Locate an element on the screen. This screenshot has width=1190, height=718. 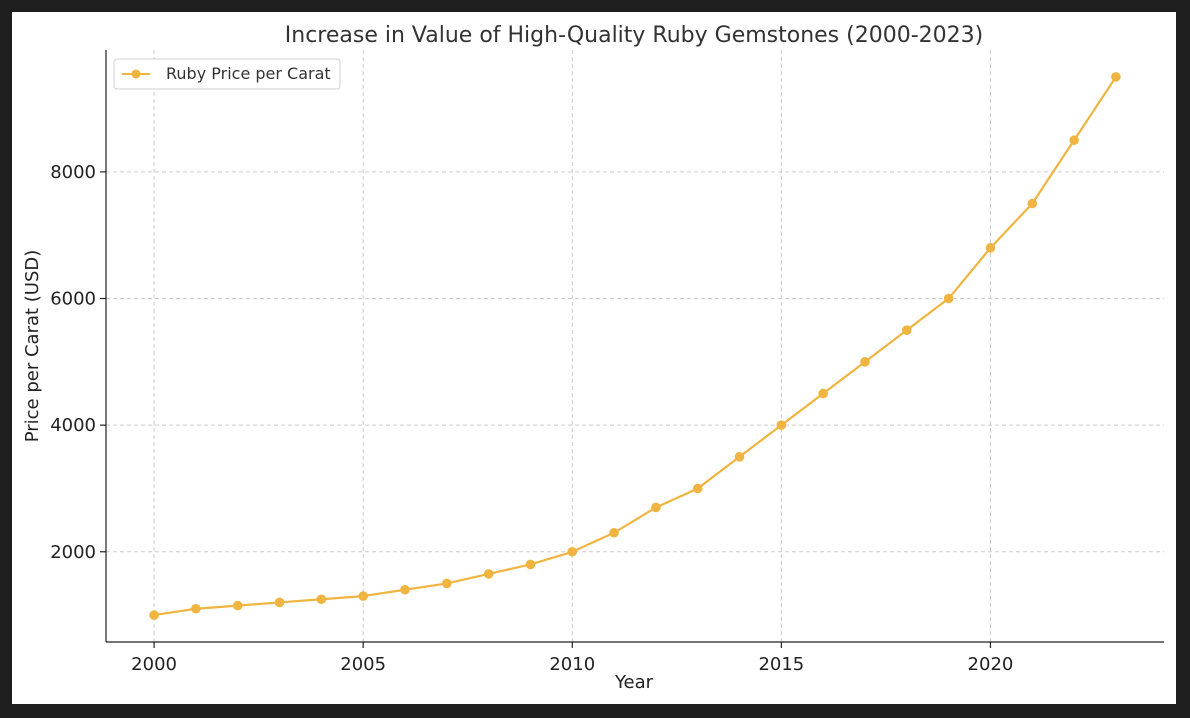
data-point-2000 is located at coordinates (154, 615).